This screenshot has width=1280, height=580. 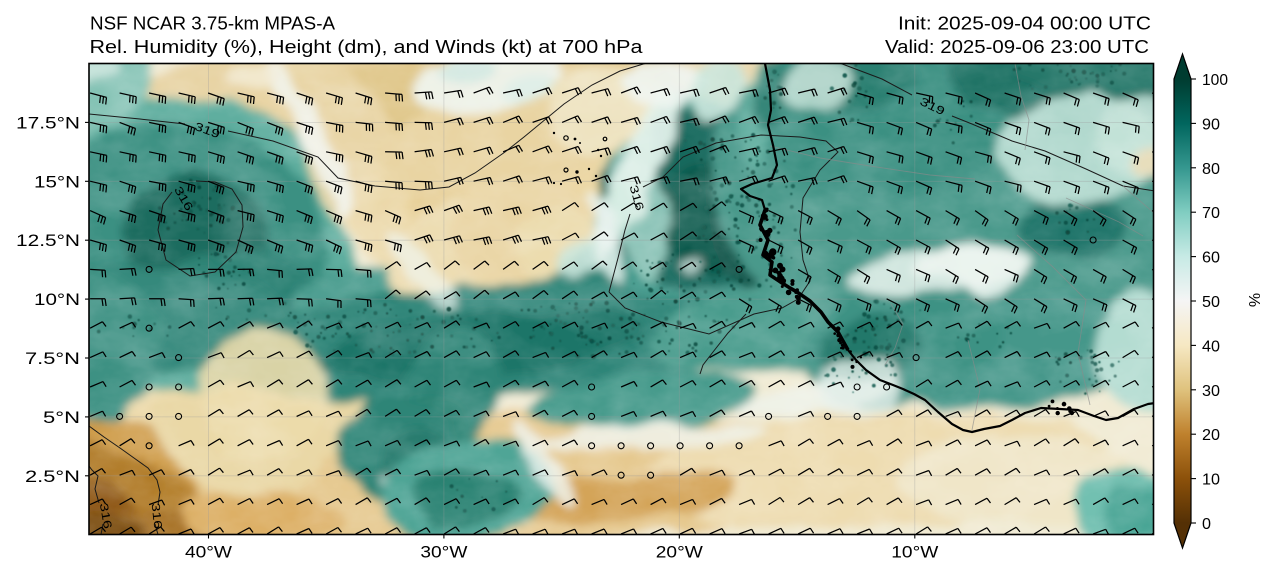 I want to click on svg-text: 7.5°N, so click(x=52, y=358).